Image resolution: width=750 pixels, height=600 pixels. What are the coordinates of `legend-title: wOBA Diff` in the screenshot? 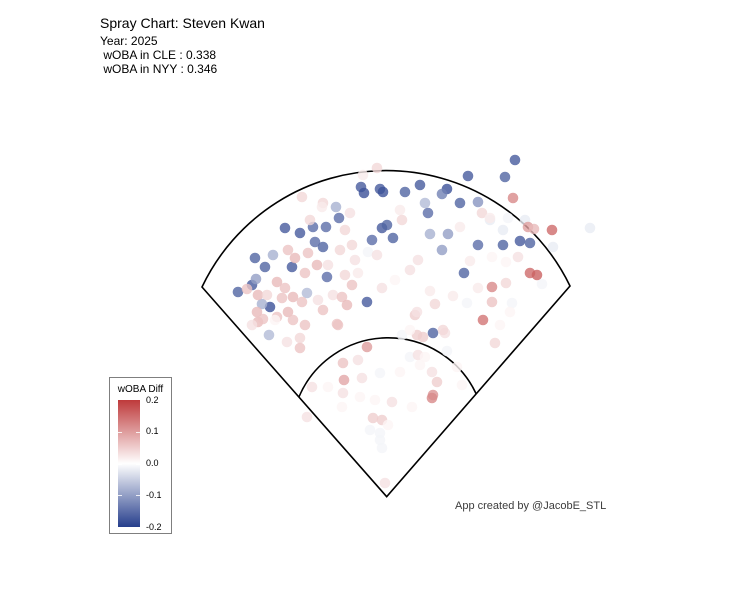 It's located at (140, 389).